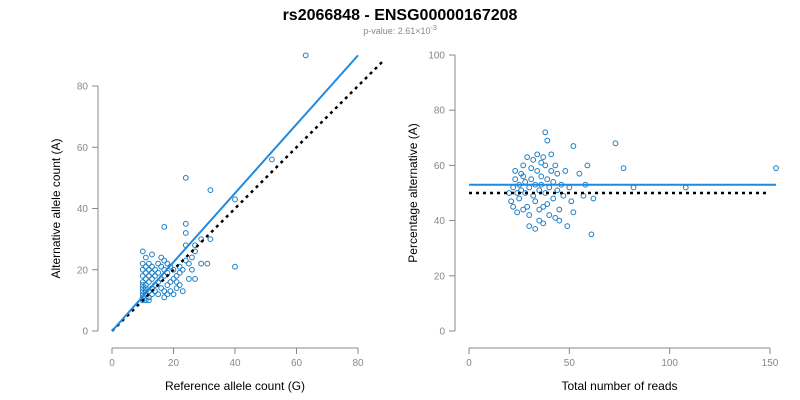 This screenshot has height=400, width=800. Describe the element at coordinates (440, 276) in the screenshot. I see `y-tick-label: 20` at that location.